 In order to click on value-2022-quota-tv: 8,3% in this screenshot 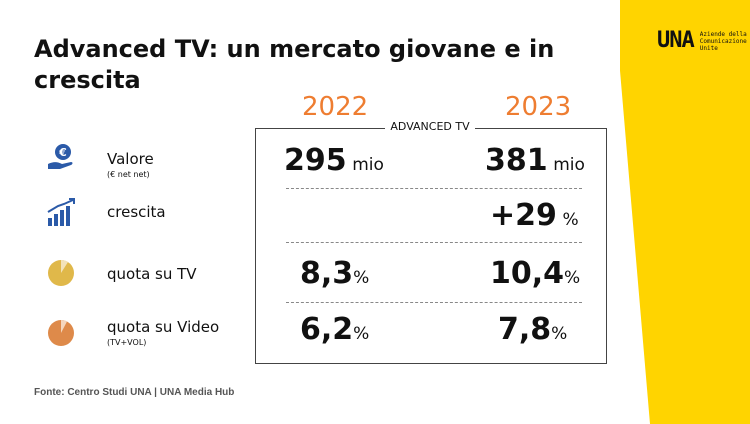, I will do `click(335, 273)`.